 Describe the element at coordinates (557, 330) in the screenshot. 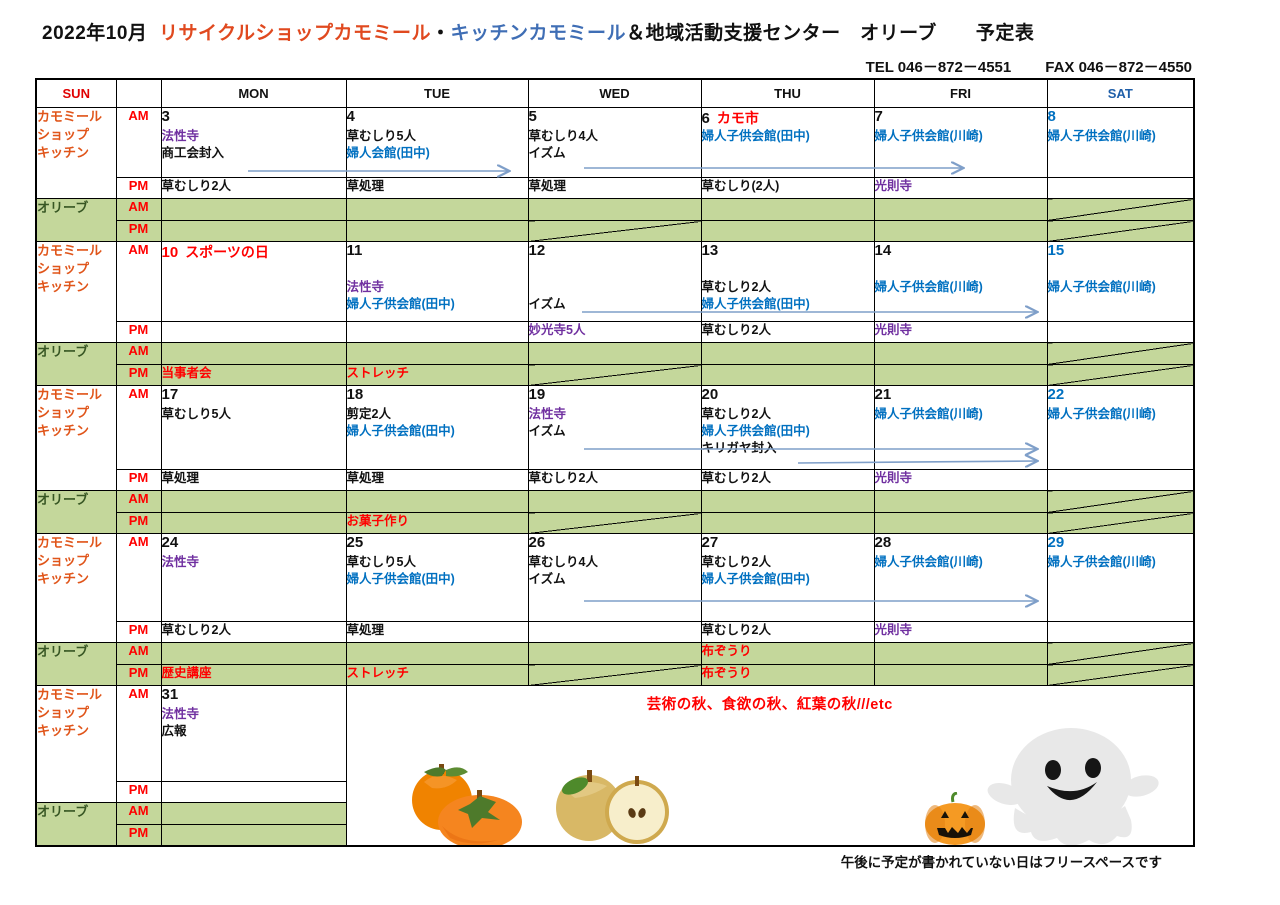

I see `schedule-line: 妙光寺5人` at that location.